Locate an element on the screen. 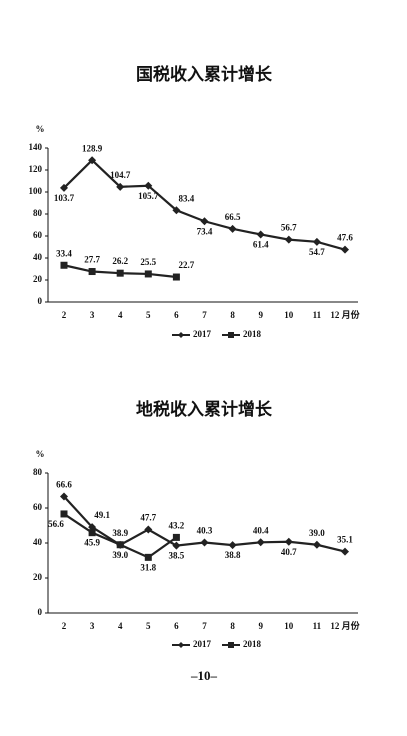 The width and height of the screenshot is (407, 736). page-number: –10– is located at coordinates (204, 675).